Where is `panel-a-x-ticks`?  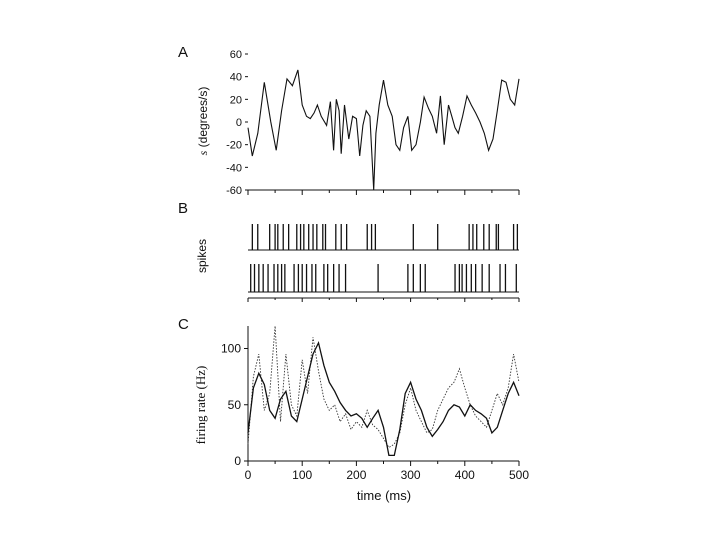
panel-a-x-ticks is located at coordinates (383, 192).